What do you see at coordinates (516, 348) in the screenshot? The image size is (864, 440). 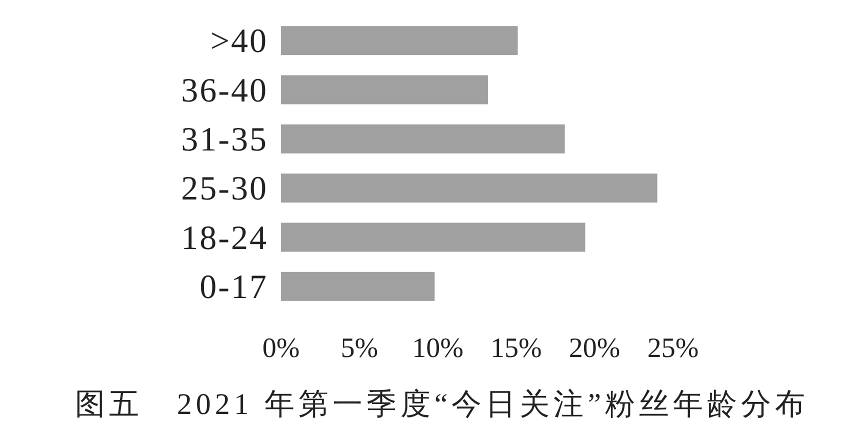 I see `x-tick-label: 15%` at bounding box center [516, 348].